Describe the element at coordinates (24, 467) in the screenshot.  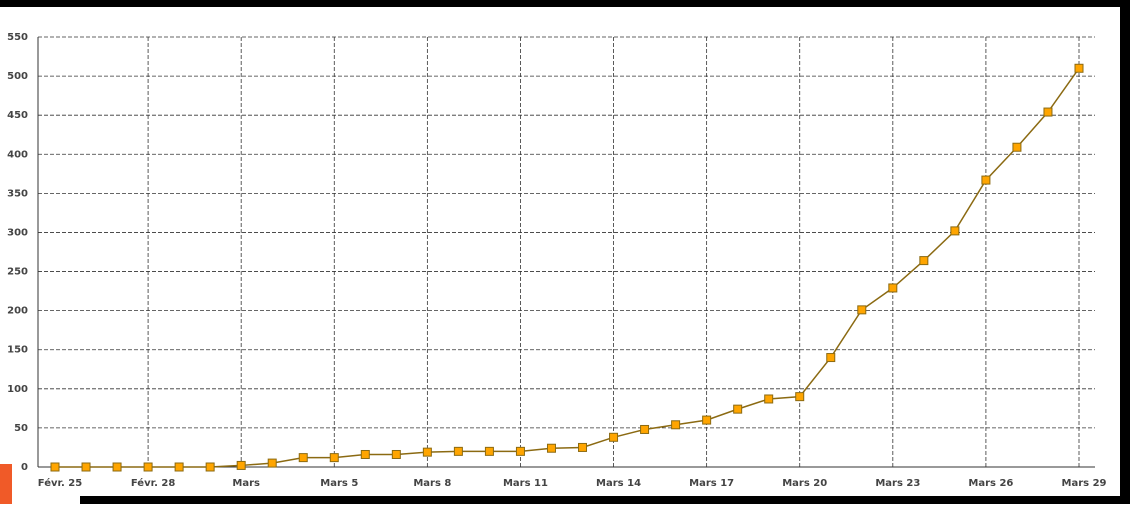
I see `y-tick-label: 0` at that location.